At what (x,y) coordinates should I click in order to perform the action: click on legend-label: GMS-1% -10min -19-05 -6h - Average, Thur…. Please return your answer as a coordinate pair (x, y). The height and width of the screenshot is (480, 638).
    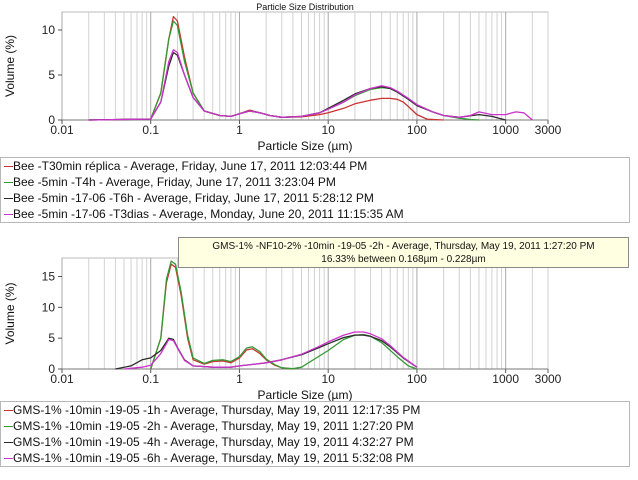
    Looking at the image, I should click on (213, 458).